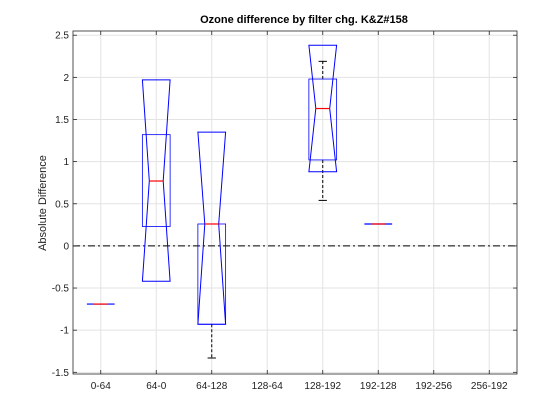  Describe the element at coordinates (66, 78) in the screenshot. I see `y-tick-label: 2` at that location.